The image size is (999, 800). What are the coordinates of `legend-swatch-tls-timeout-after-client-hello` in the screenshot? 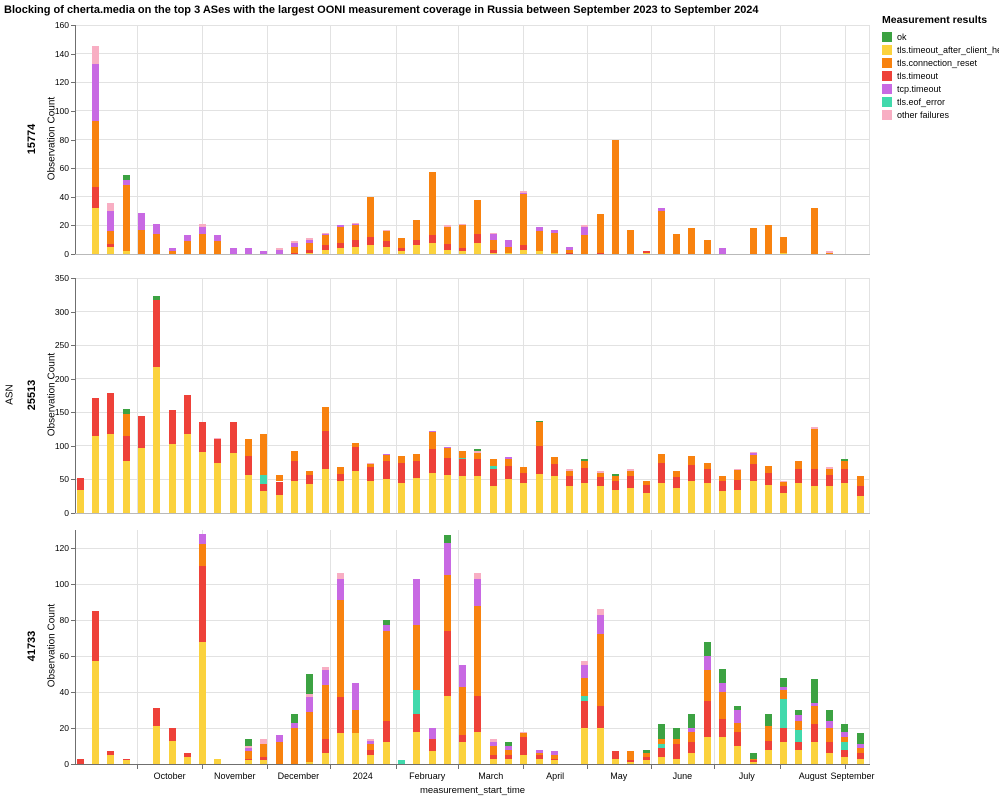 It's located at (887, 50).